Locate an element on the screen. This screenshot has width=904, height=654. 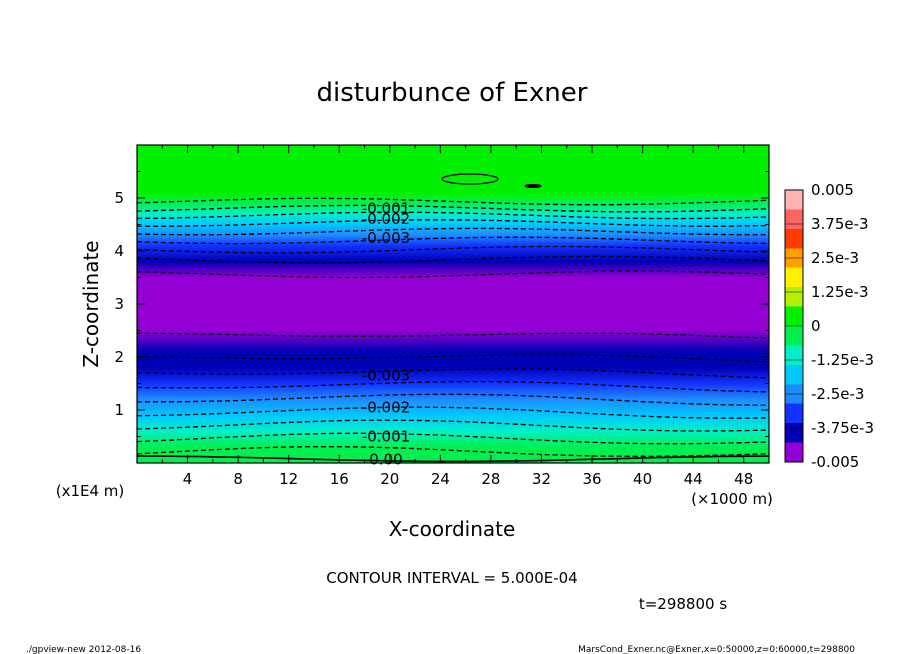
x-tick-label: 48 is located at coordinates (743, 479).